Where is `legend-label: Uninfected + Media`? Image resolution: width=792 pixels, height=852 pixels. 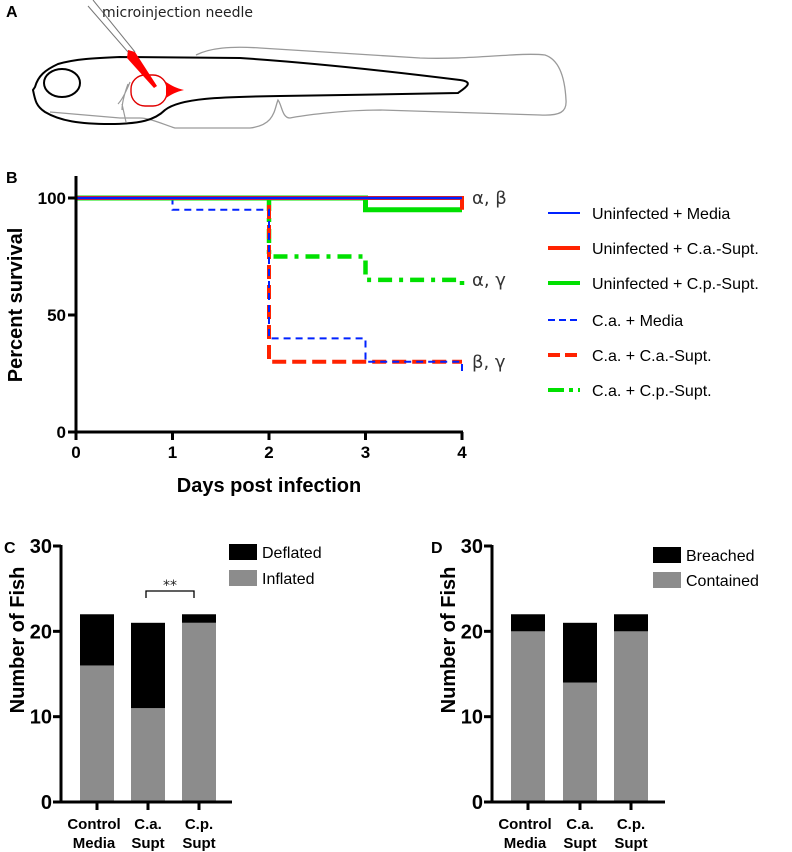
legend-label: Uninfected + Media is located at coordinates (661, 214).